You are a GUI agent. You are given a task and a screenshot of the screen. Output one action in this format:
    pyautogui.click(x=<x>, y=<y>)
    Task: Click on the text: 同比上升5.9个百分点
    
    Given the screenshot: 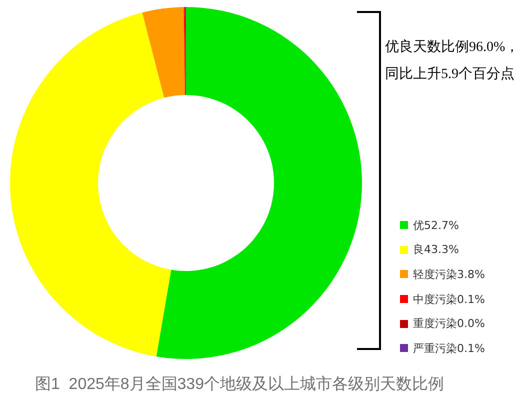 What is the action you would take?
    pyautogui.click(x=450, y=75)
    